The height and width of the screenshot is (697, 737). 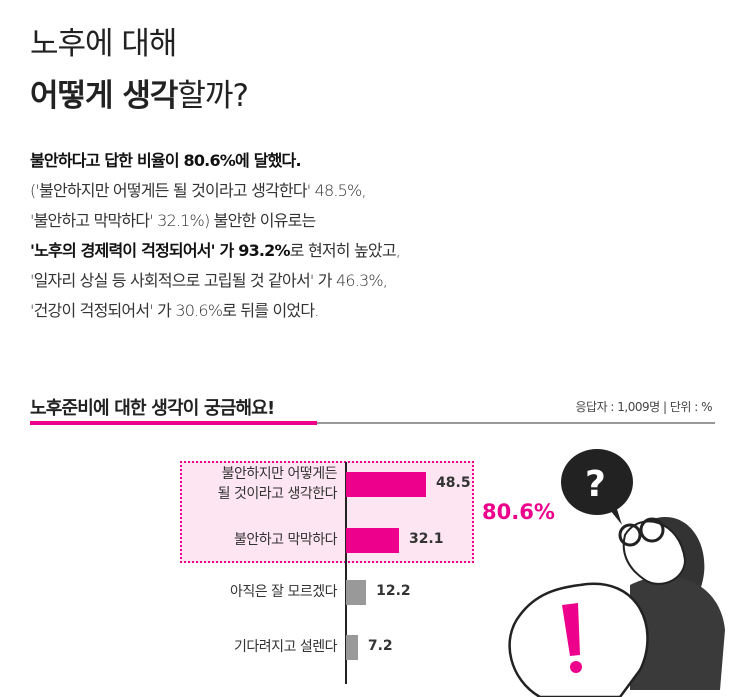 I want to click on section-title: 노후준비에 대한 생각이 궁금해요!, so click(x=152, y=408).